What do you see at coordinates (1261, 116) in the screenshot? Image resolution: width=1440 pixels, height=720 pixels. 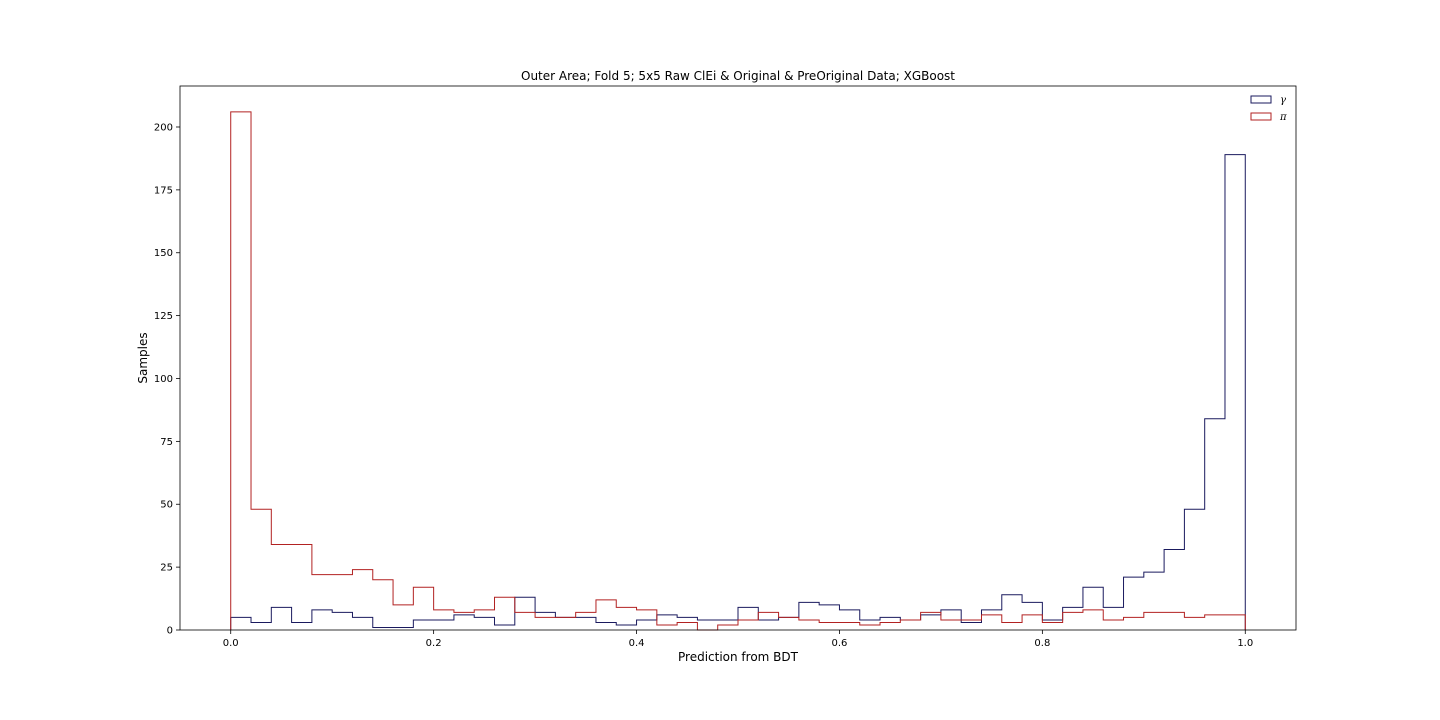 I see `legend-swatch-pi` at bounding box center [1261, 116].